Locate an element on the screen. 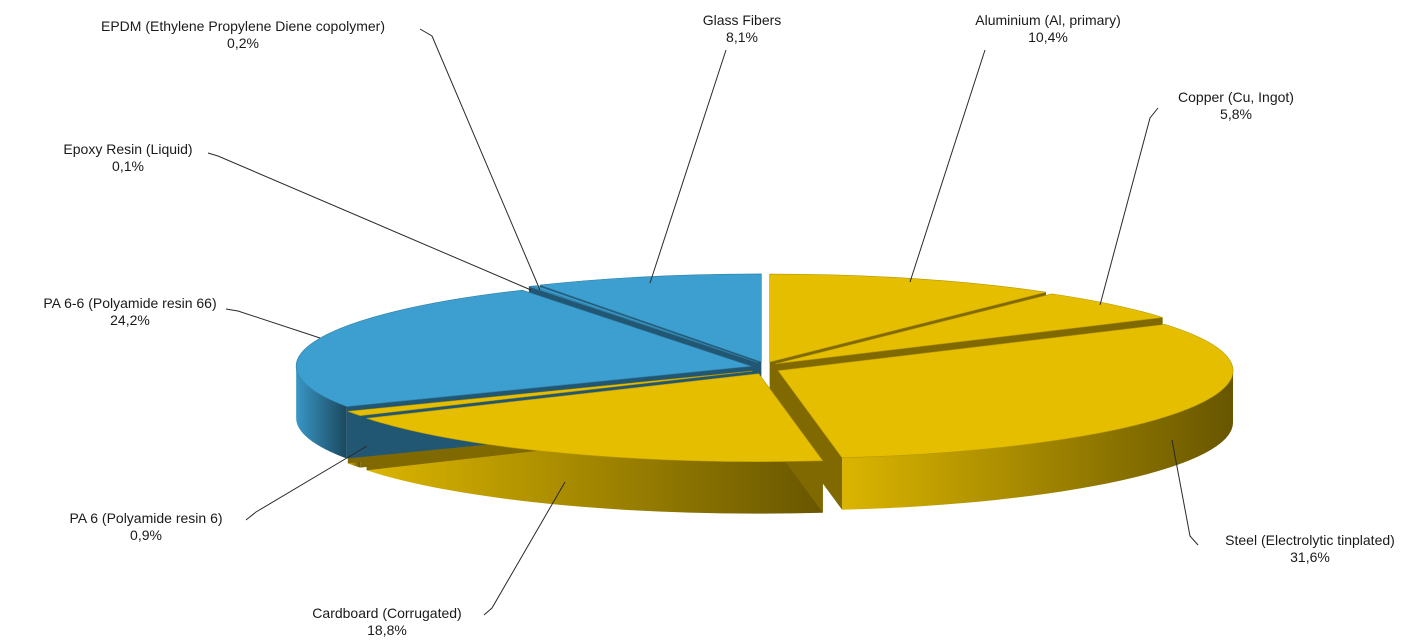 This screenshot has width=1423, height=642. slice-name-label-8: Glass Fibers is located at coordinates (742, 20).